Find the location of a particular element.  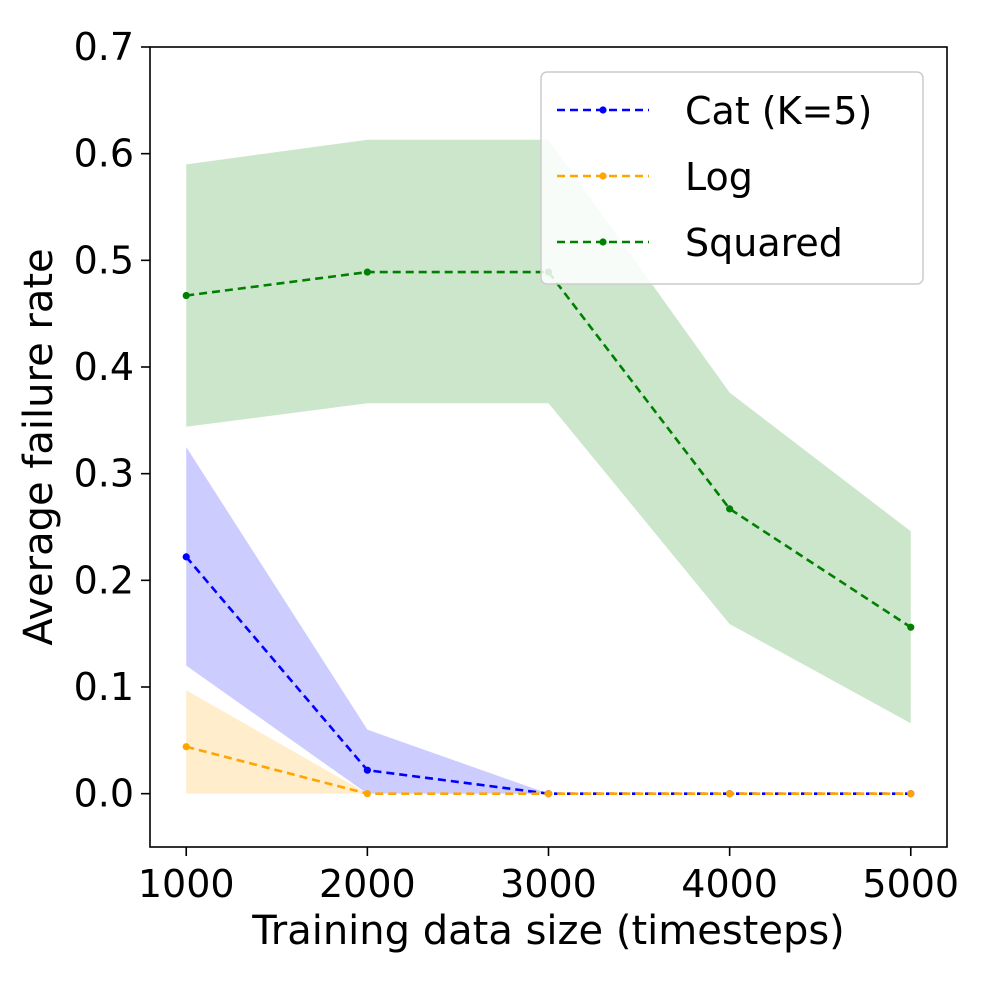

y-axis-ticks: 0.0 0.1 0.2 0.3 0.4 0.5 0.6 0.7 is located at coordinates (112, 420).